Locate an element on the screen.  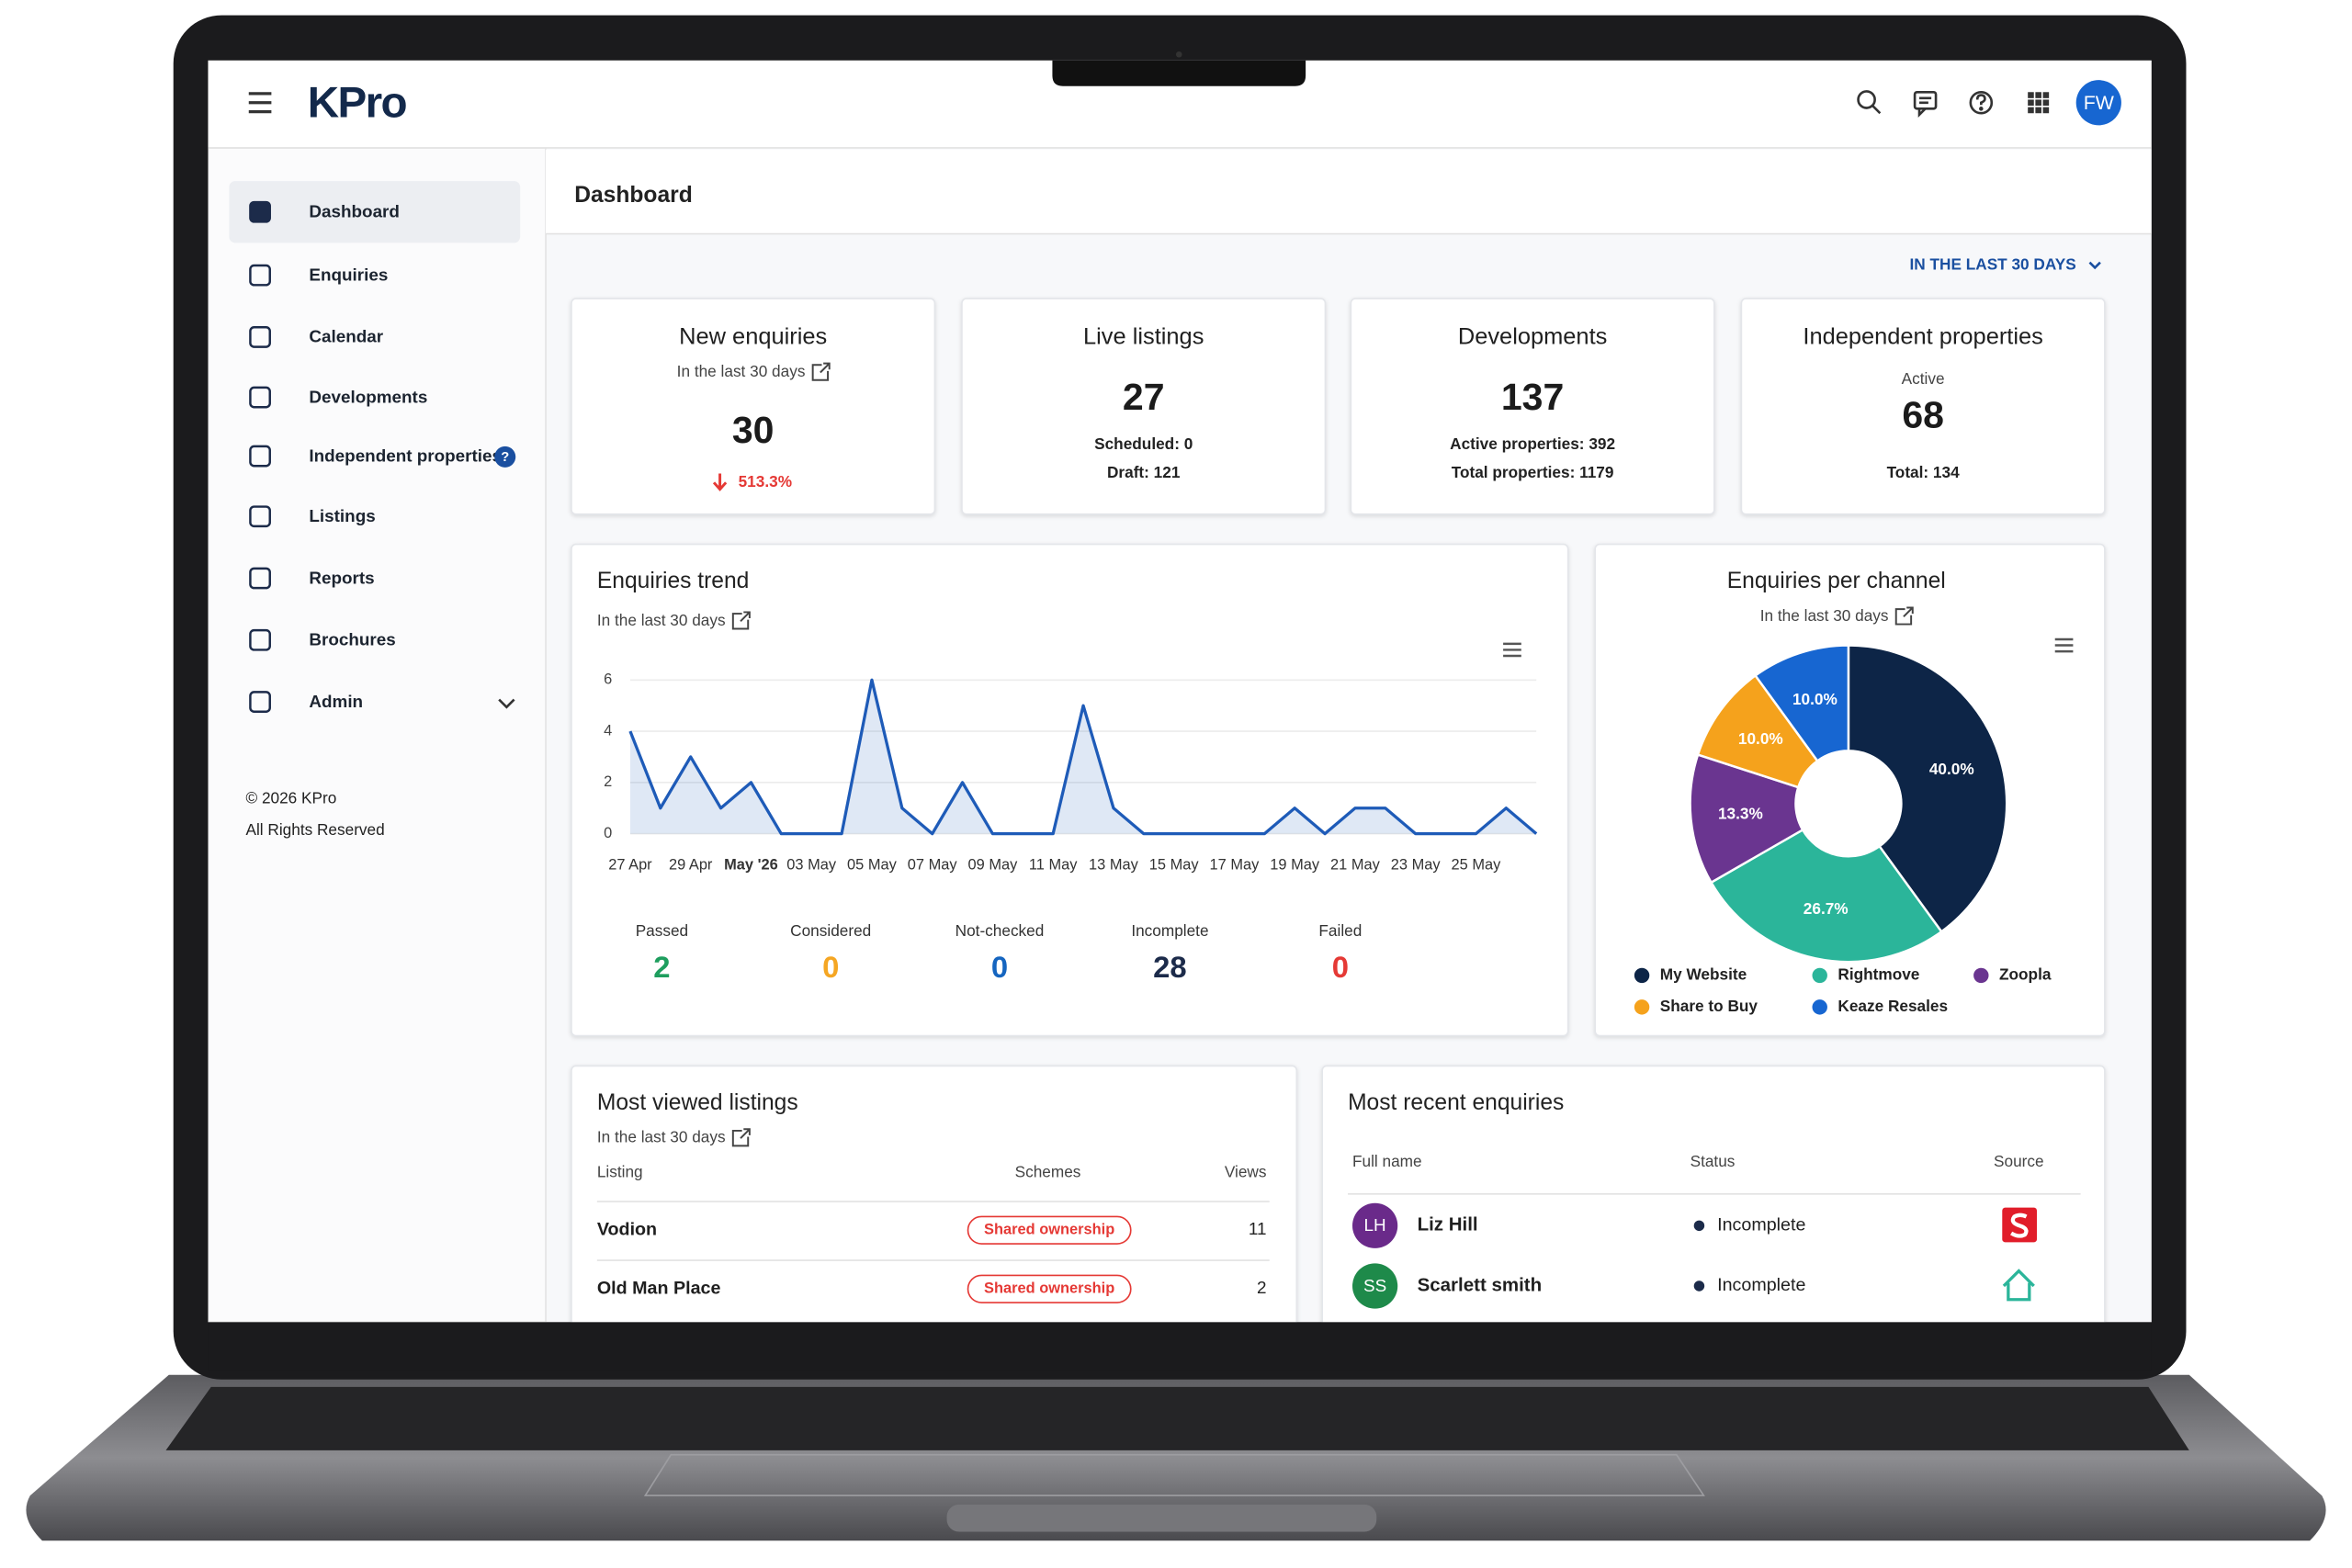
avatar-initials: FW is located at coordinates (2099, 103).